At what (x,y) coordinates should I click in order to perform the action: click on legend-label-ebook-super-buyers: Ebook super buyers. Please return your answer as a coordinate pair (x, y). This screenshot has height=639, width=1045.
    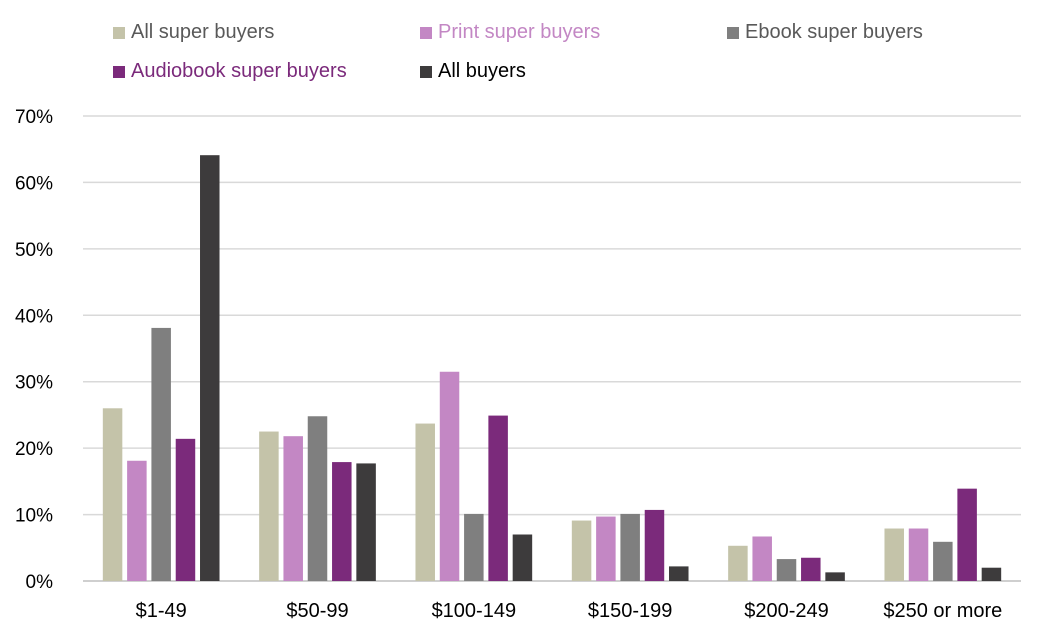
    Looking at the image, I should click on (834, 32).